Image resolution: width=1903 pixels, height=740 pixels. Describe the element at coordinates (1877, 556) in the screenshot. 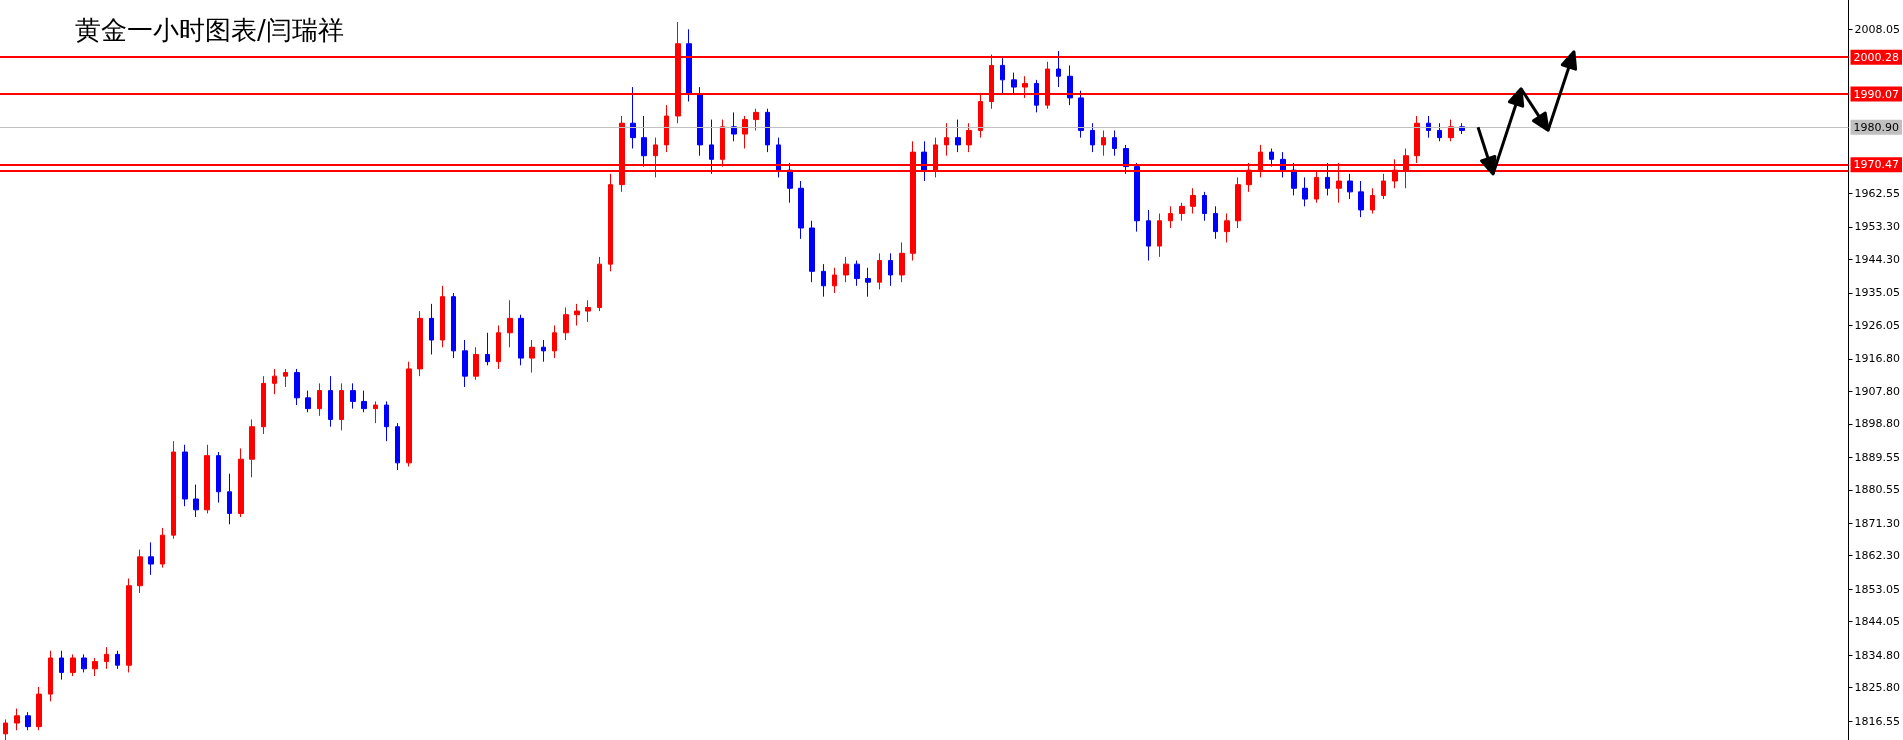

I see `y-tick-label: 1862.30` at that location.